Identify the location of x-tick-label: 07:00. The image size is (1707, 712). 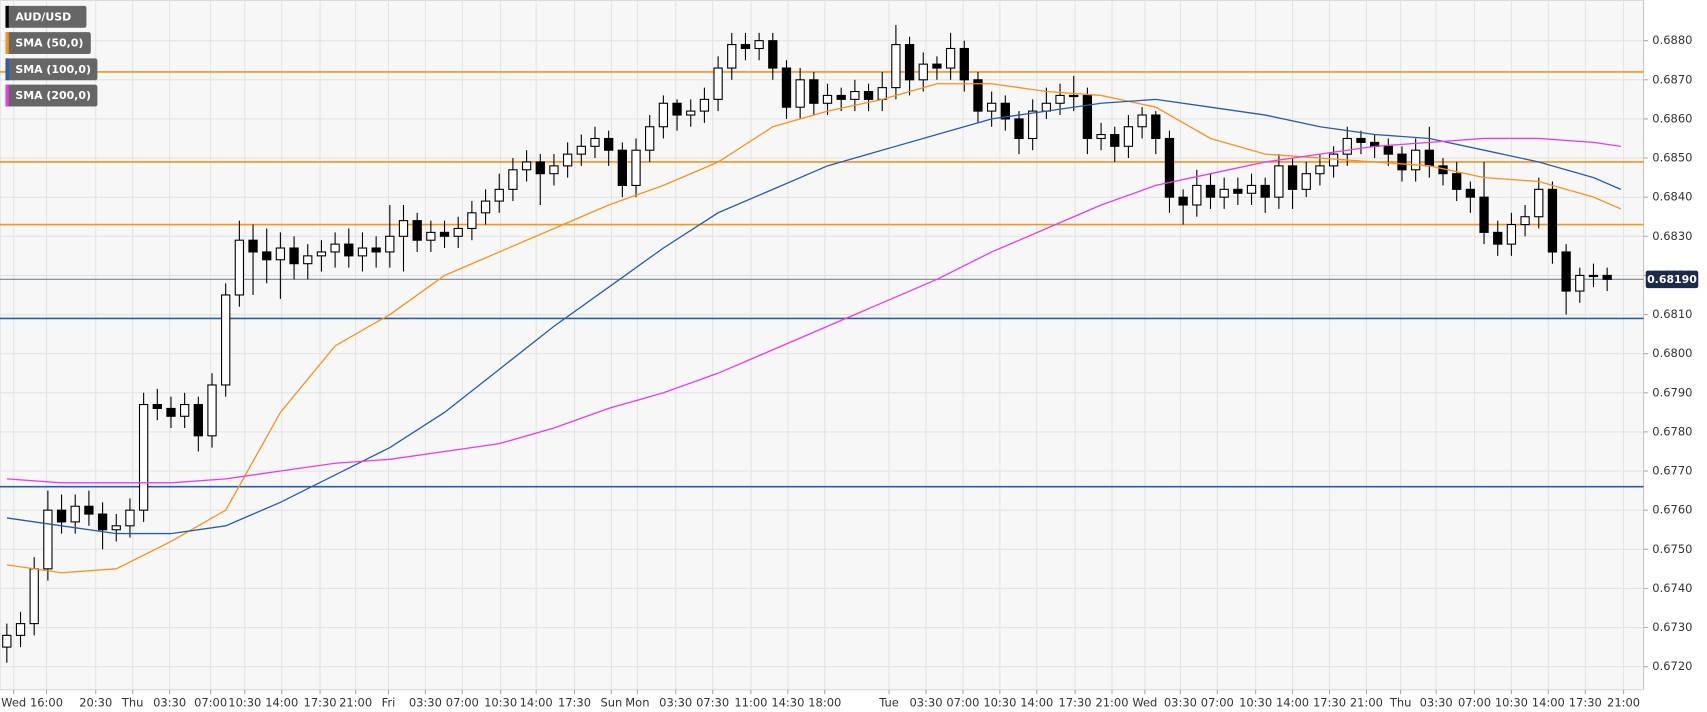
(210, 702).